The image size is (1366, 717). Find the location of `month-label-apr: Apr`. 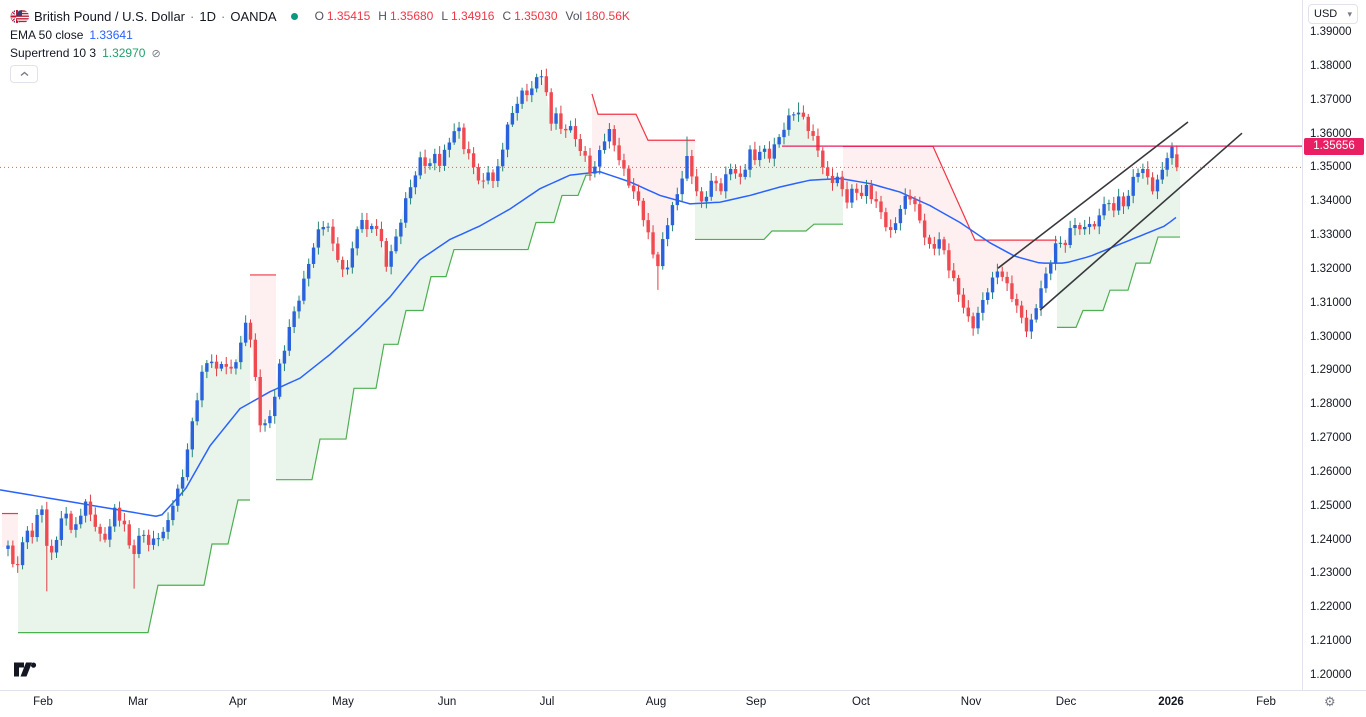

month-label-apr: Apr is located at coordinates (238, 702).